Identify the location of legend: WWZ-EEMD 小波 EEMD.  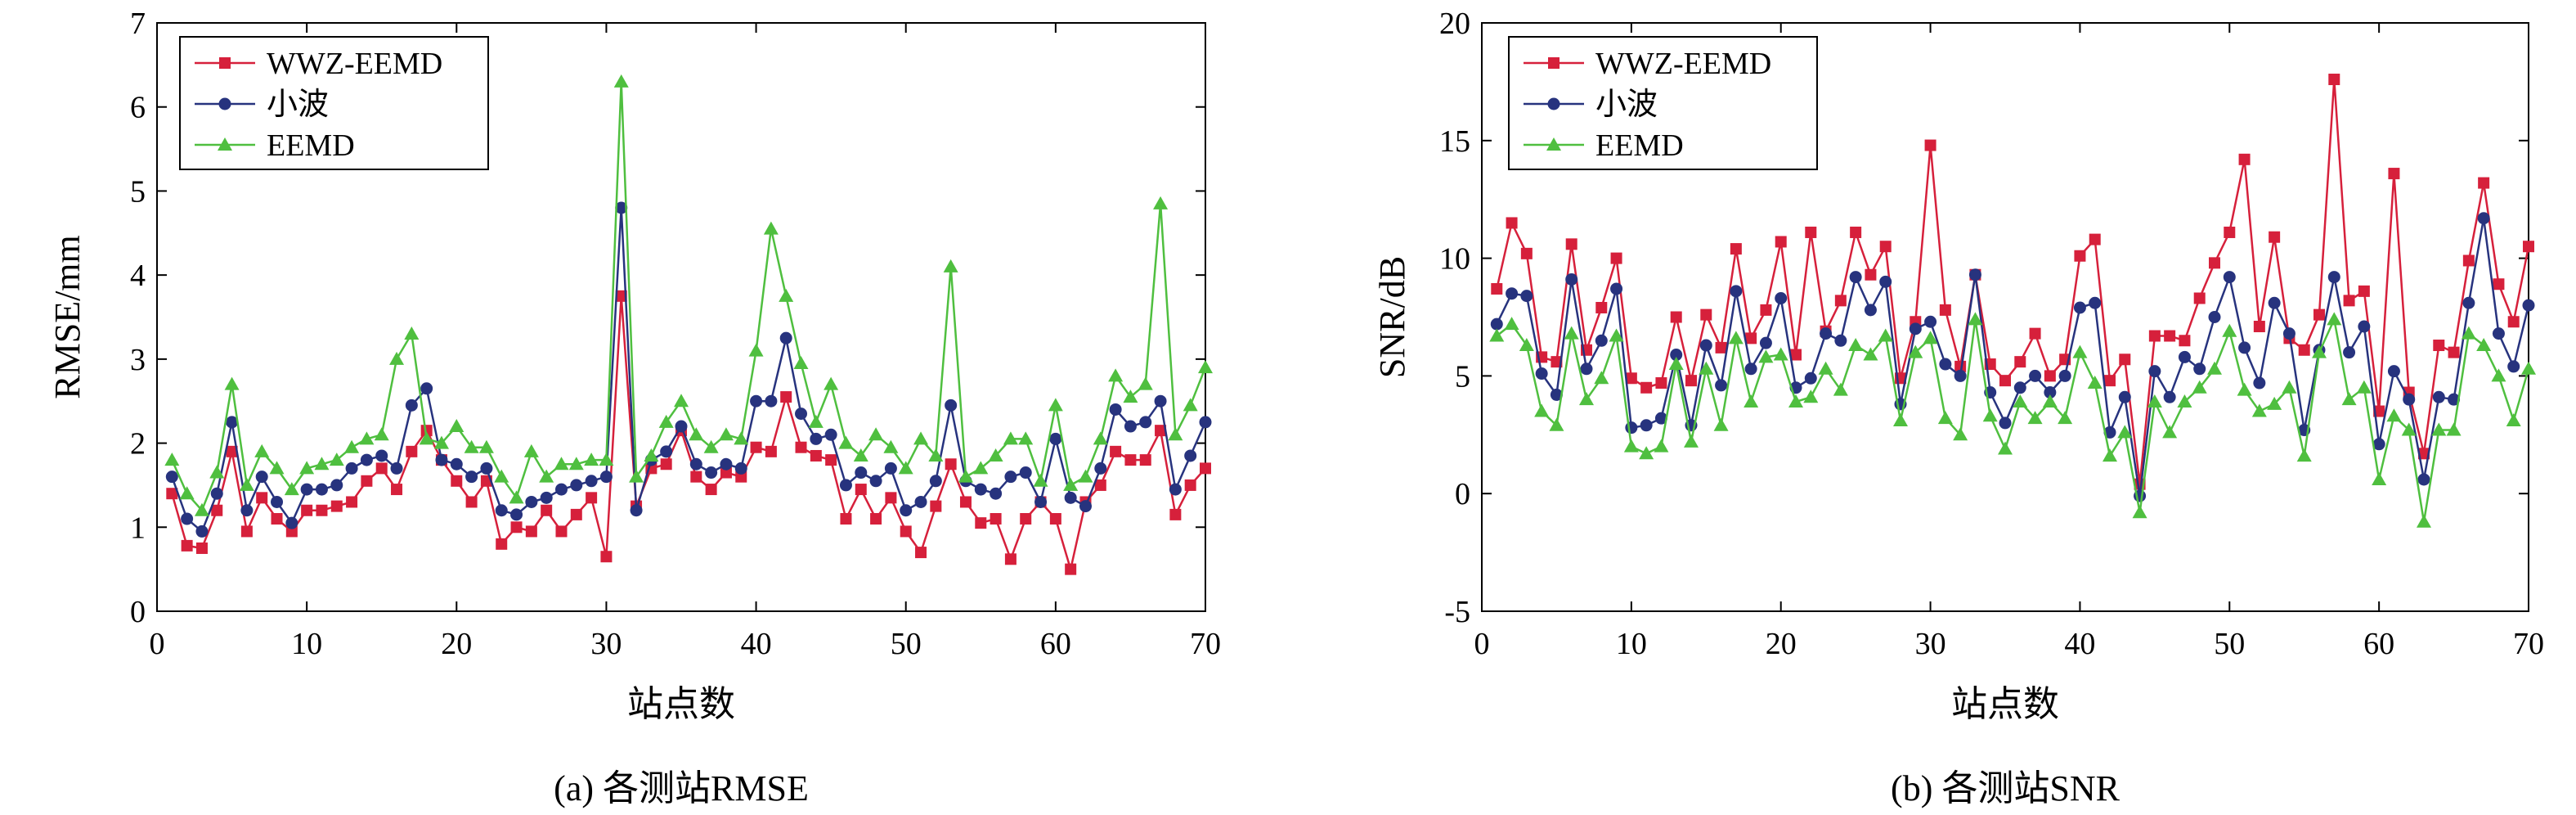
(334, 103).